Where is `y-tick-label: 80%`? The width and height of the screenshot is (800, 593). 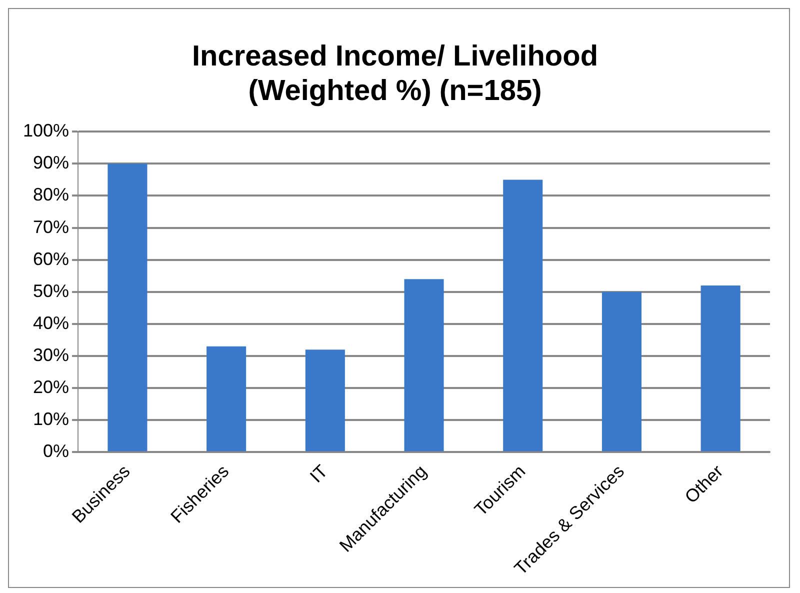
y-tick-label: 80% is located at coordinates (51, 194).